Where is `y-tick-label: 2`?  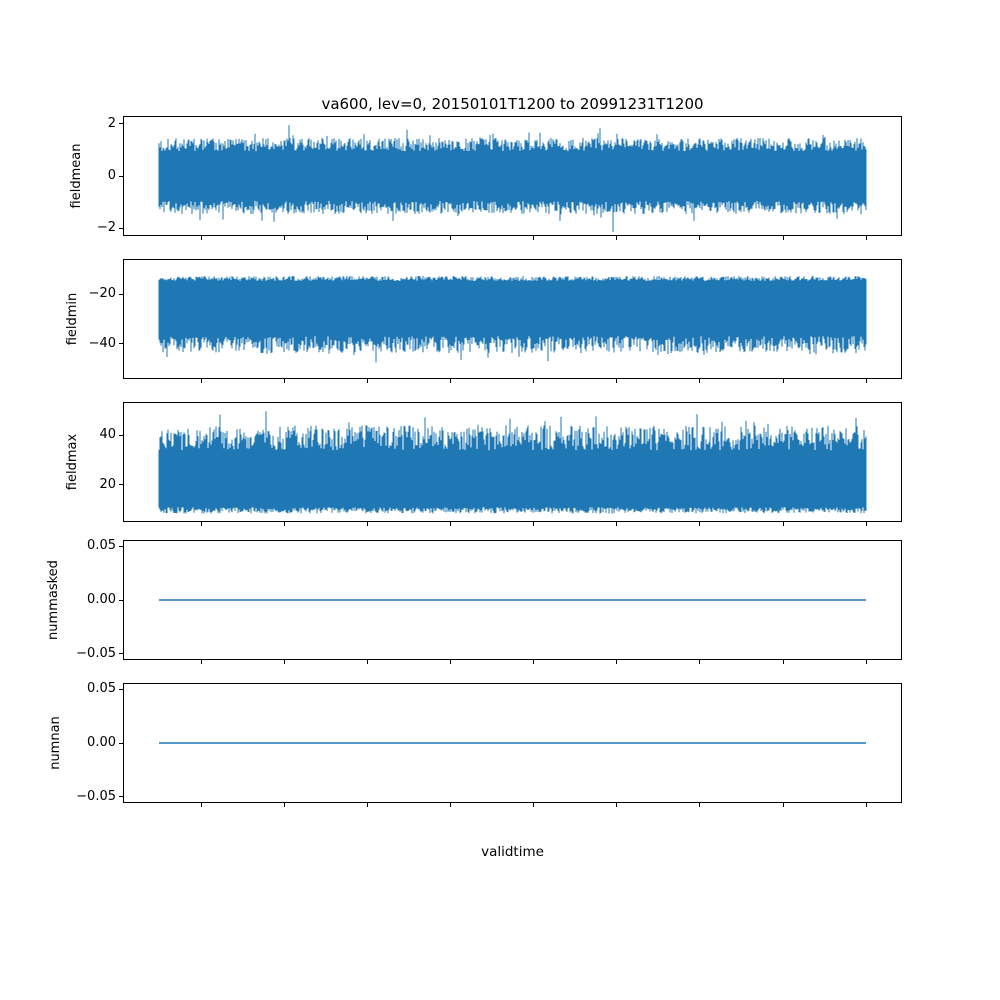 y-tick-label: 2 is located at coordinates (111, 123).